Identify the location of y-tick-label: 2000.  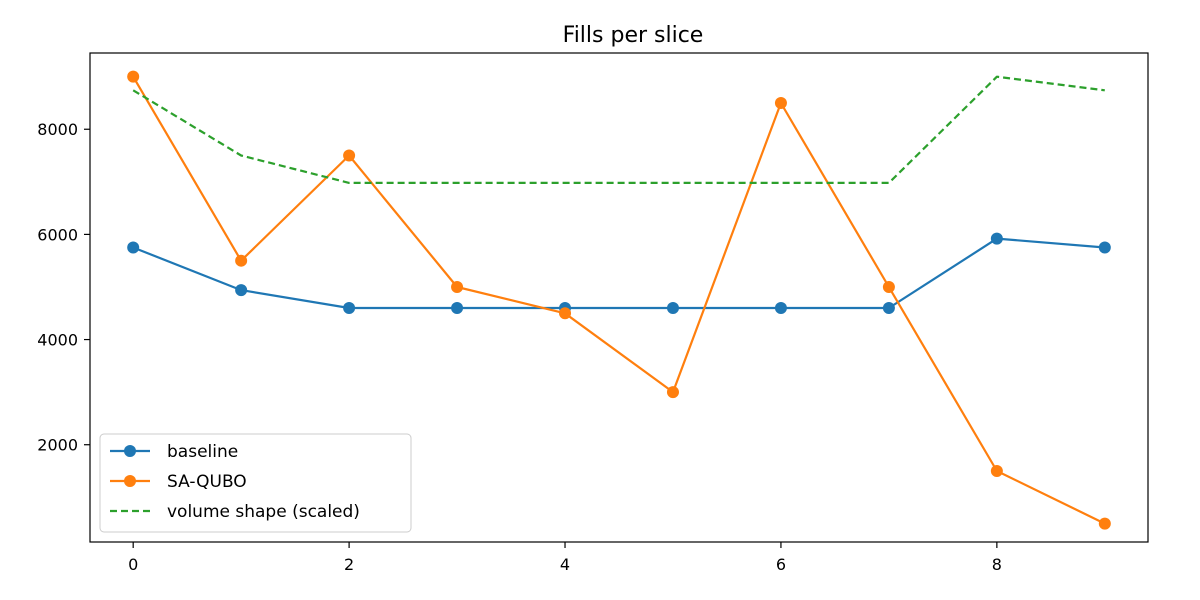
(57, 445).